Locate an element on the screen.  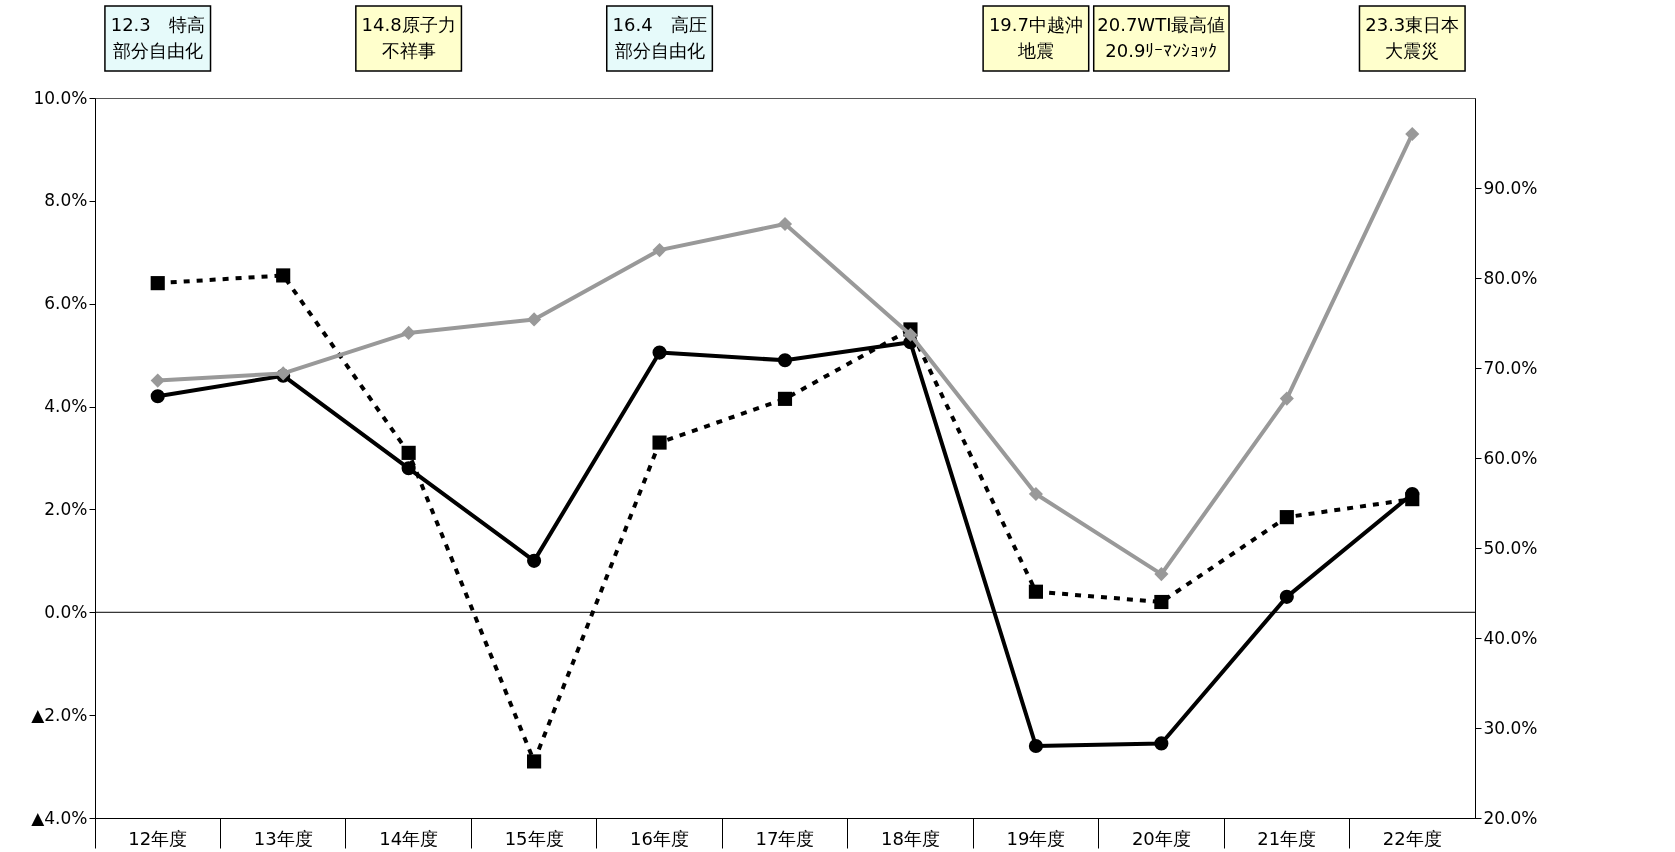
text: 23.3東日本大震災 is located at coordinates (1412, 37).